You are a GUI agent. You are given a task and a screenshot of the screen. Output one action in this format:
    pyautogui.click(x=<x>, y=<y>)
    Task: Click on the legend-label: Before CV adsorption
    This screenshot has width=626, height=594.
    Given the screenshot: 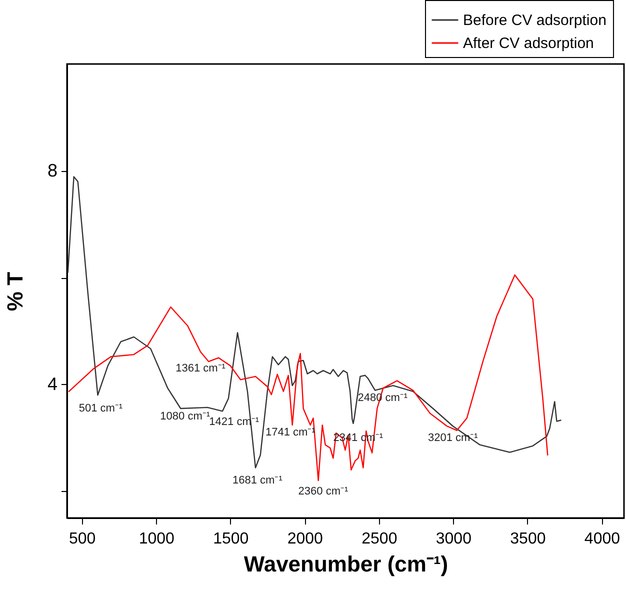 What is the action you would take?
    pyautogui.click(x=534, y=20)
    